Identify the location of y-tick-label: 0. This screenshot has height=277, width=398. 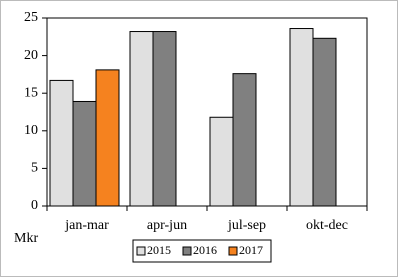
(34, 205).